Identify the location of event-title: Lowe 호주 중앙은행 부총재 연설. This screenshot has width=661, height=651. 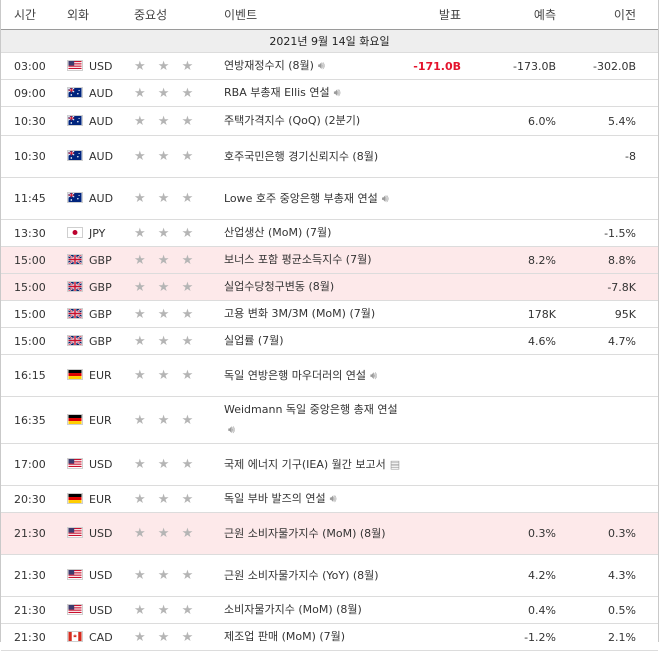
(301, 198).